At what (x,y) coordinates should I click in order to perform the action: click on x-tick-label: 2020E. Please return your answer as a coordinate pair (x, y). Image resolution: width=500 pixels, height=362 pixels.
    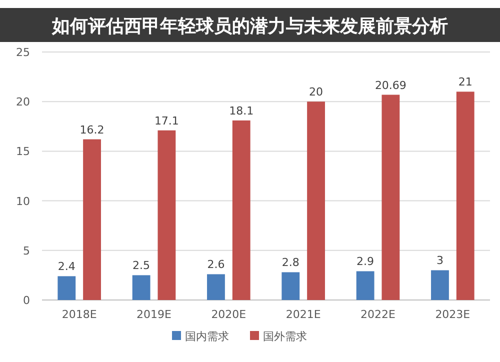
    Looking at the image, I should click on (228, 314).